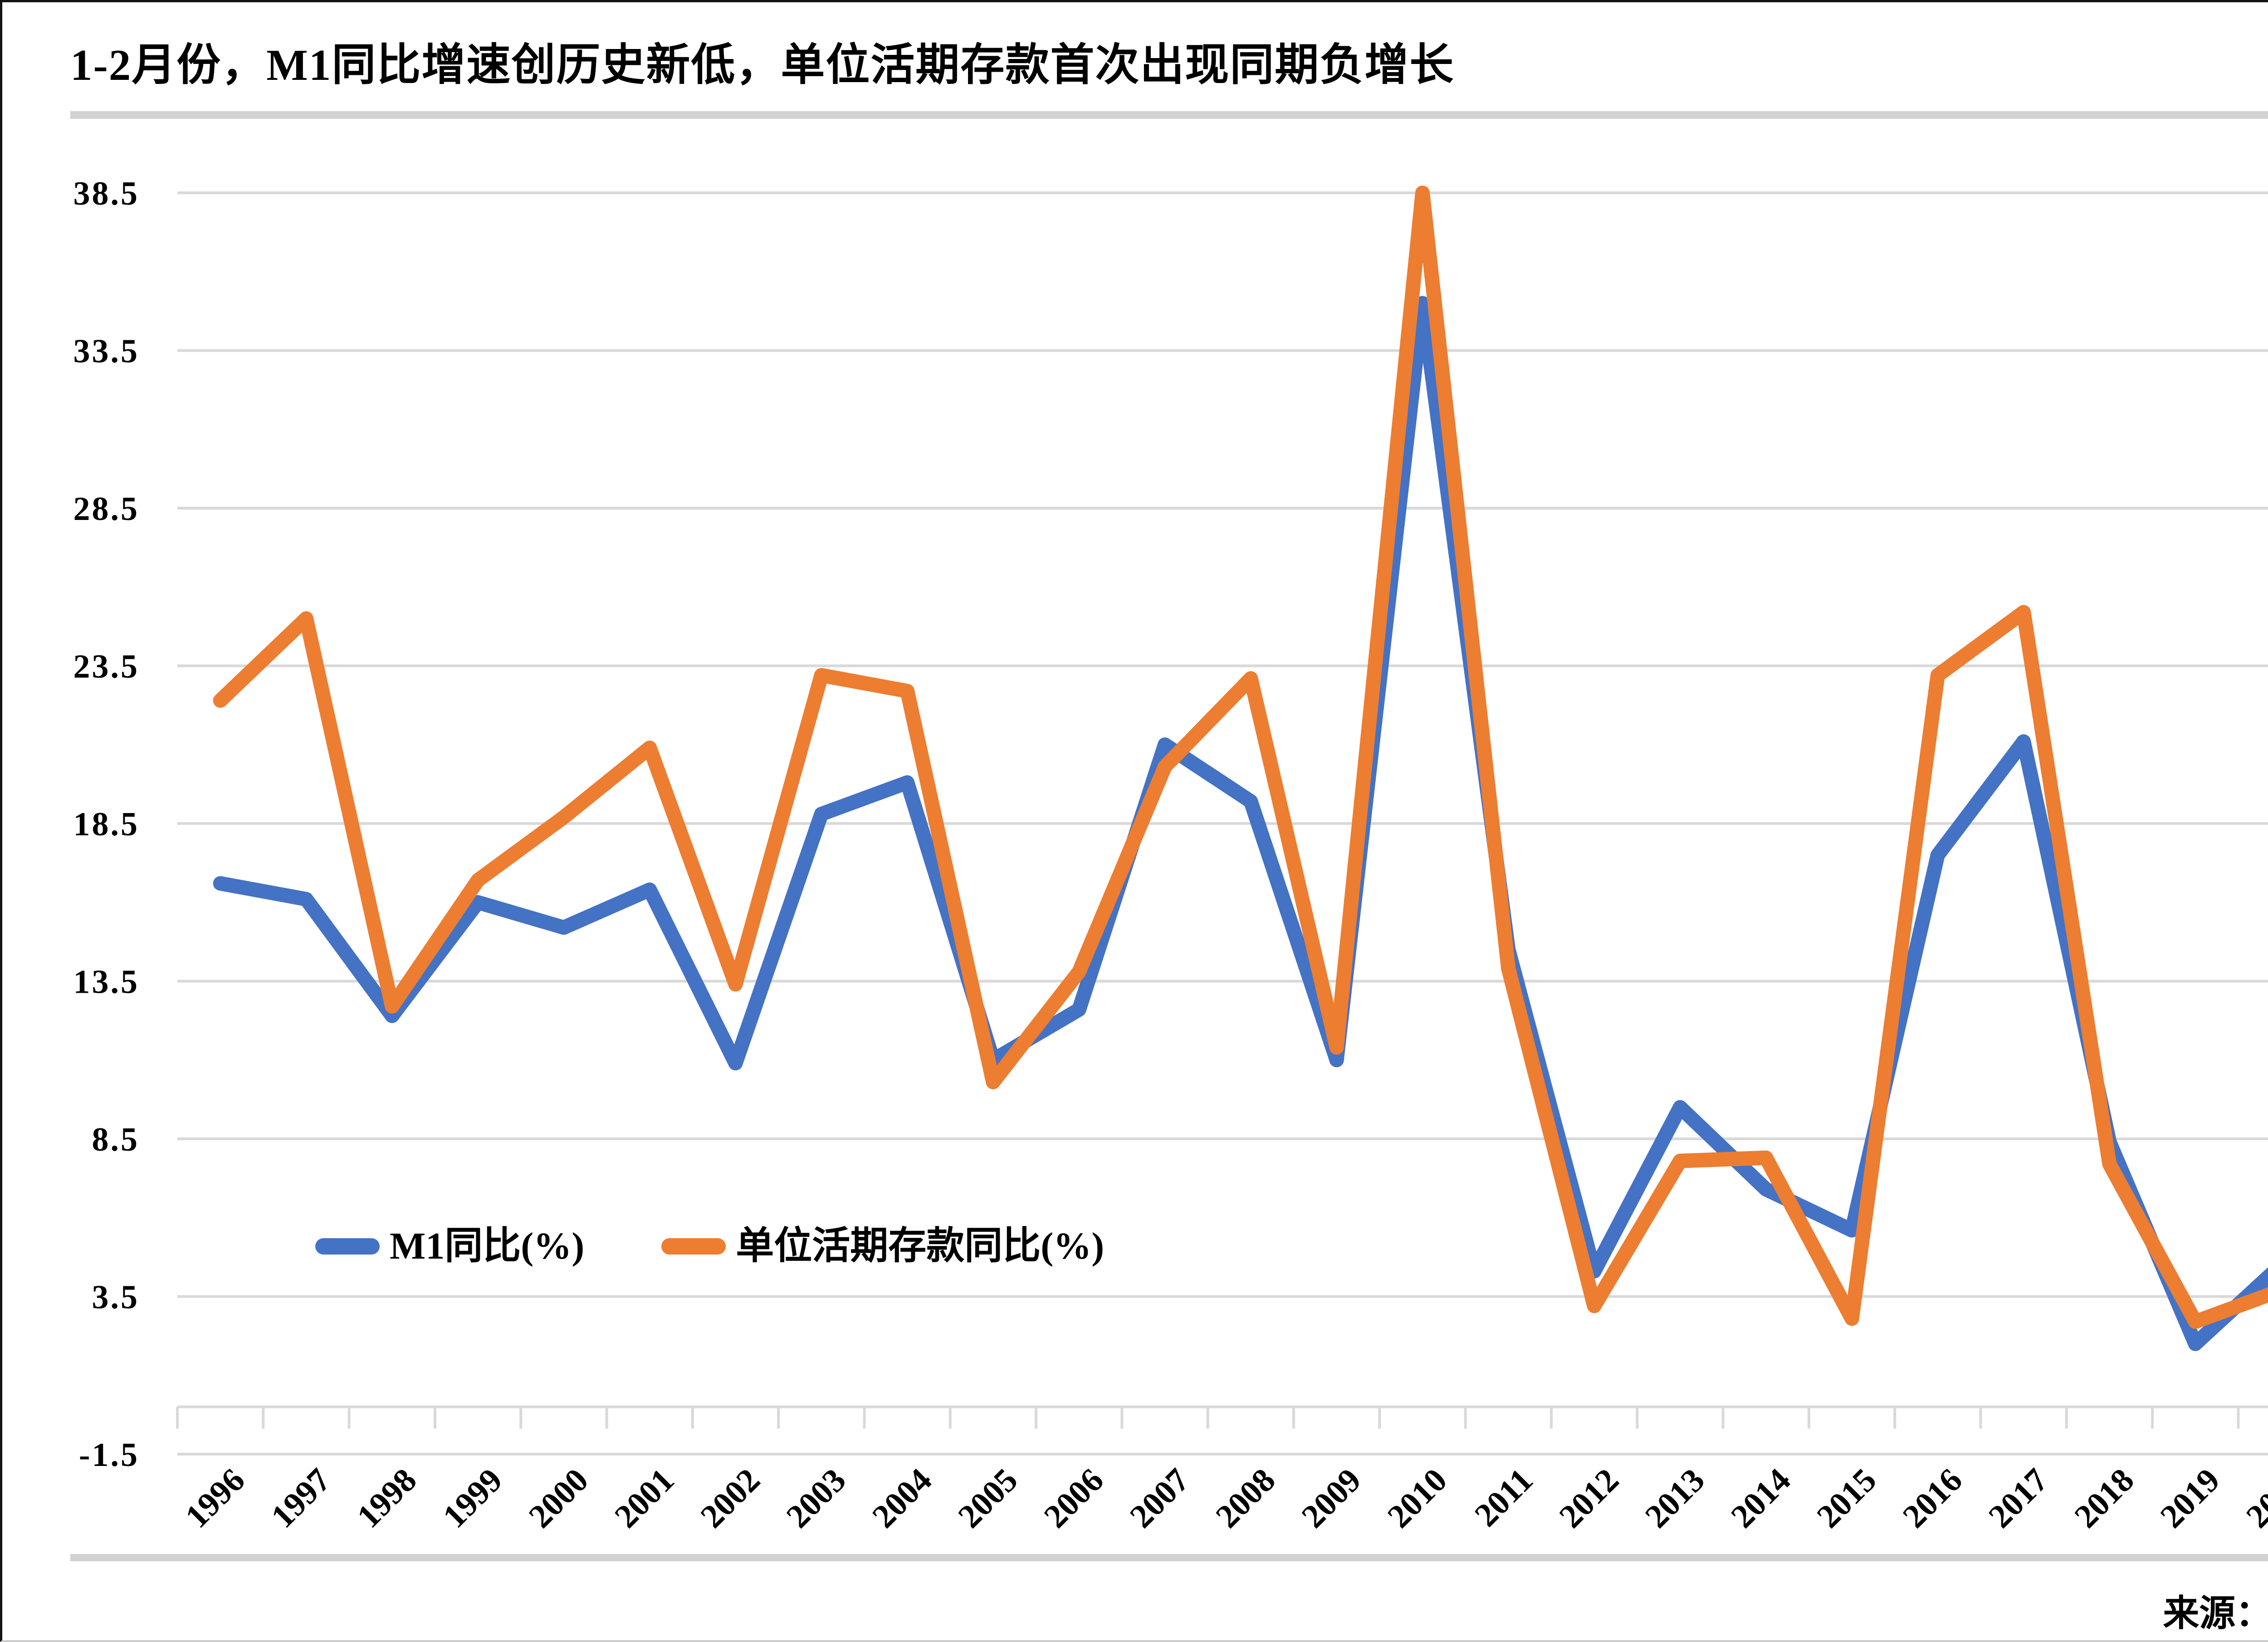  Describe the element at coordinates (1504, 1497) in the screenshot. I see `x-axis-tick-label: 2011` at that location.